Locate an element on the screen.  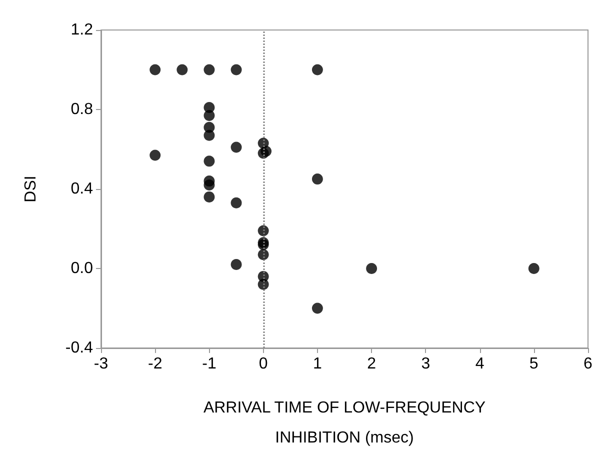
y-tick-label: 0.0 is located at coordinates (82, 268).